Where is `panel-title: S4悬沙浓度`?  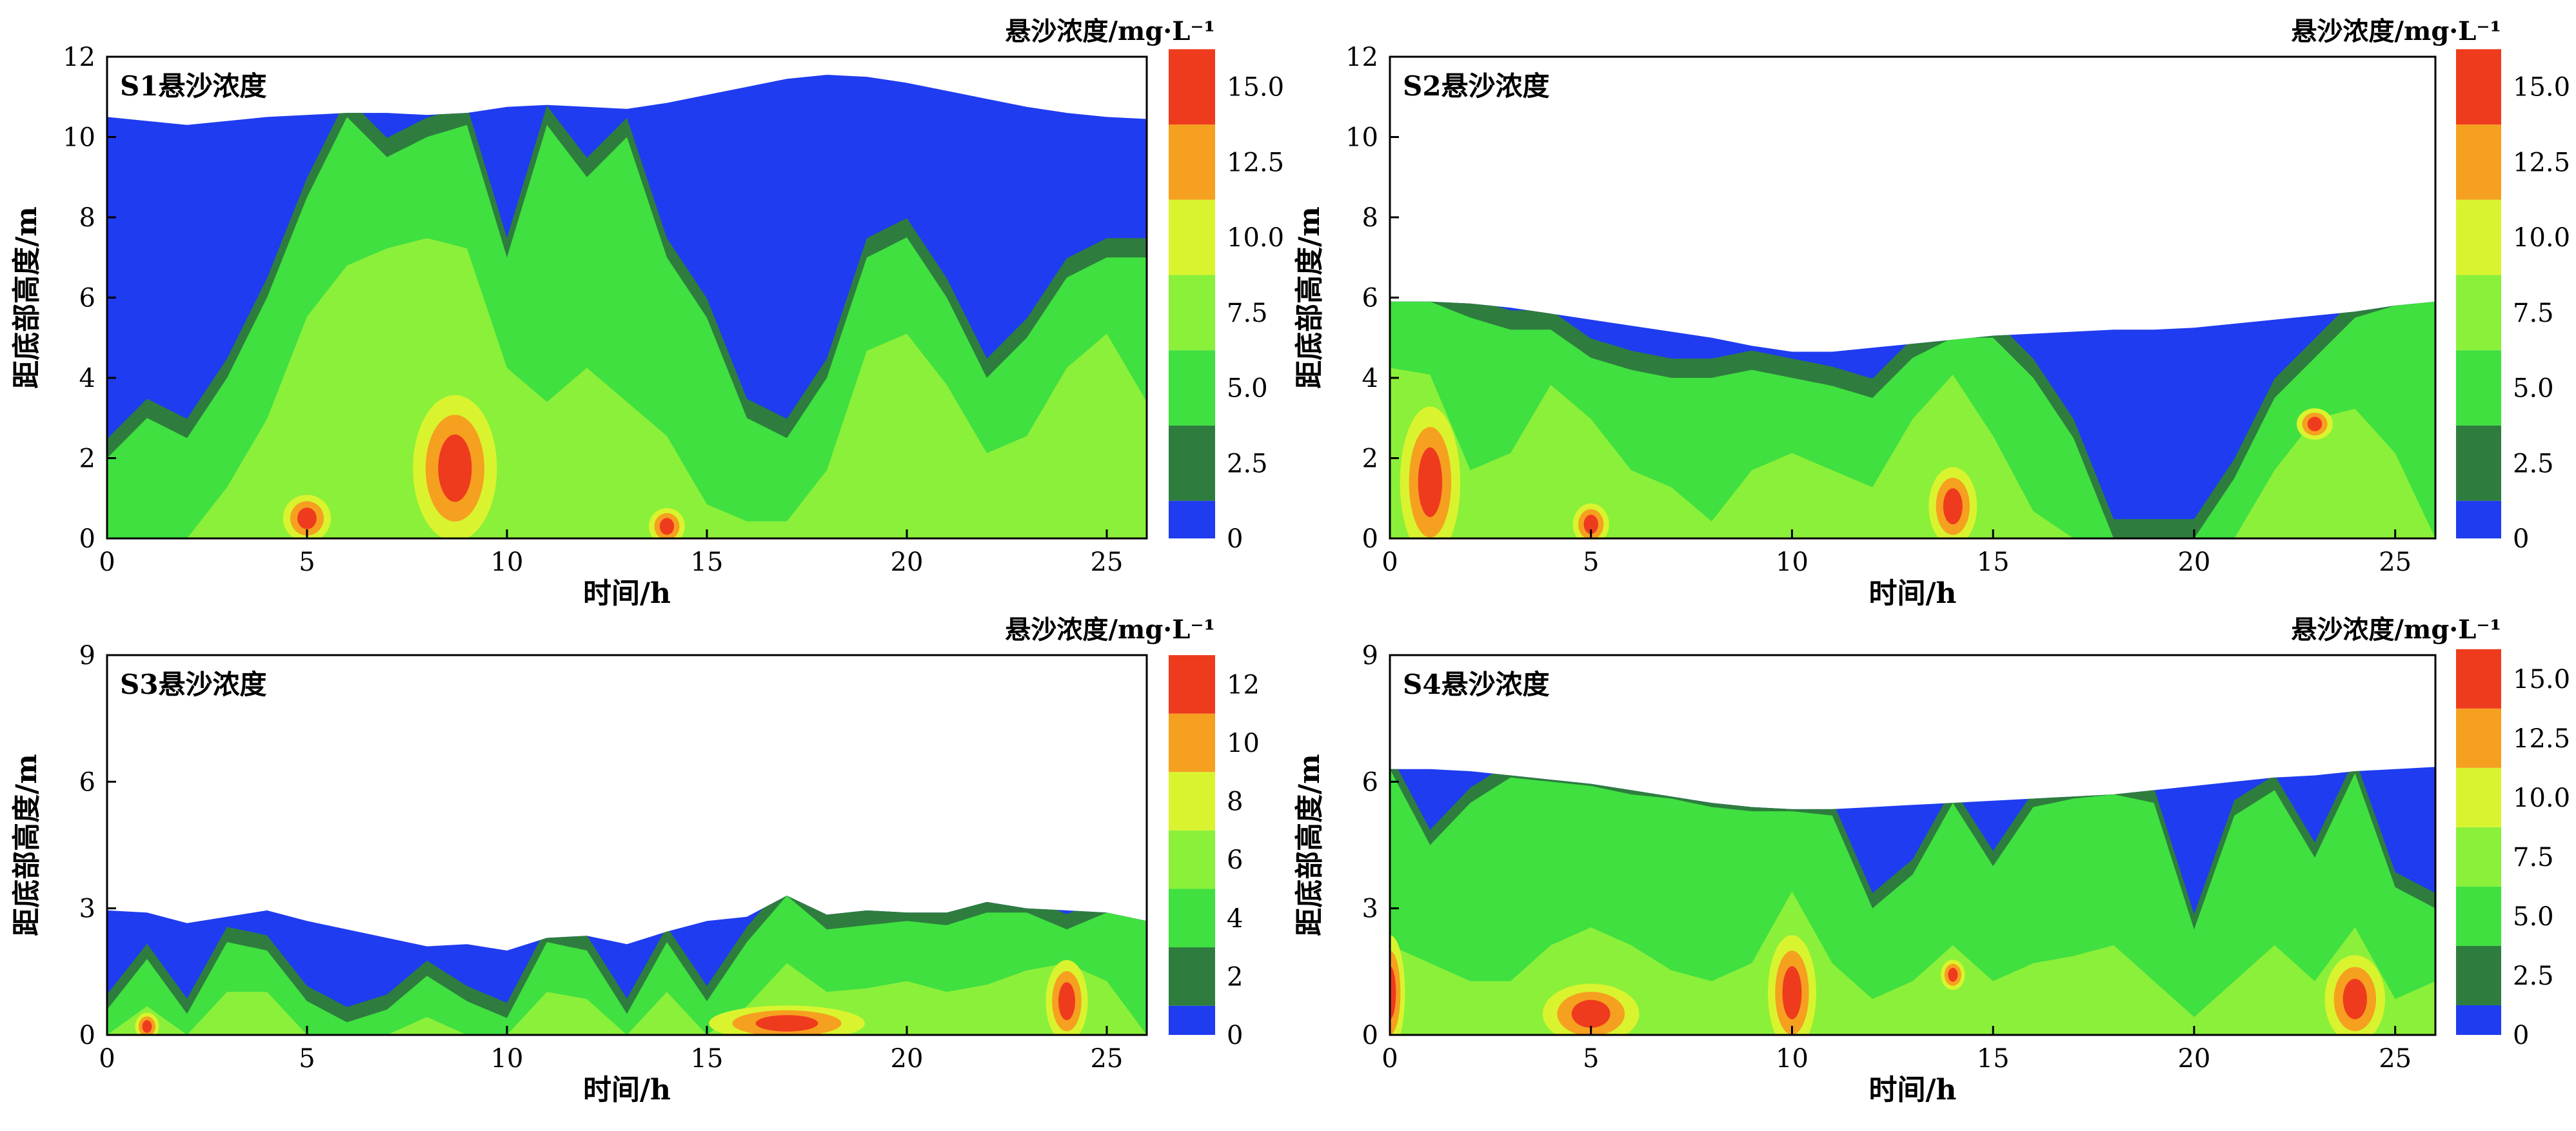 panel-title: S4悬沙浓度 is located at coordinates (1477, 685).